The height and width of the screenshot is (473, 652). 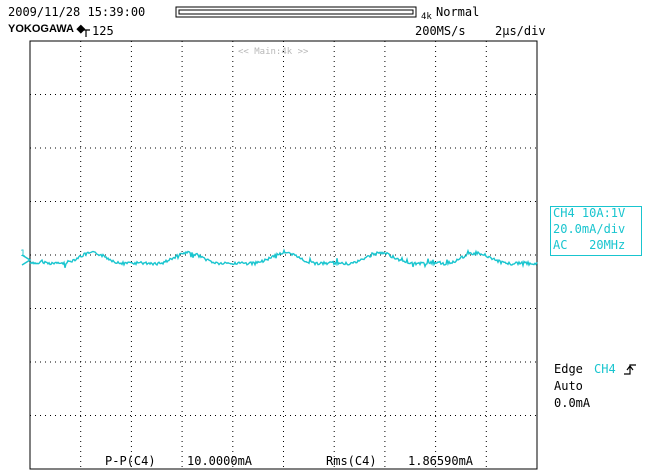 I want to click on trigger-position-value: 125, so click(x=103, y=31).